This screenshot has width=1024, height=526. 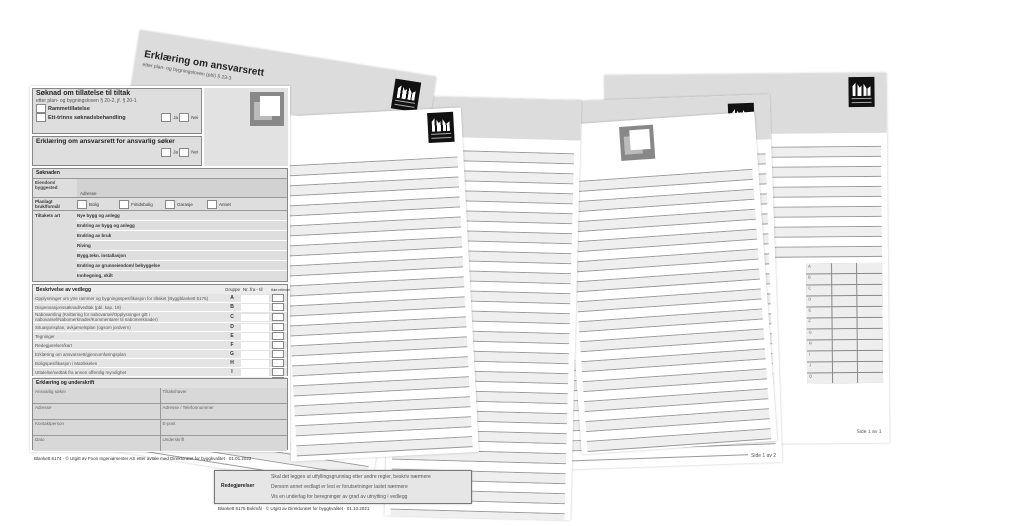 I want to click on group-letter: G, so click(x=819, y=334).